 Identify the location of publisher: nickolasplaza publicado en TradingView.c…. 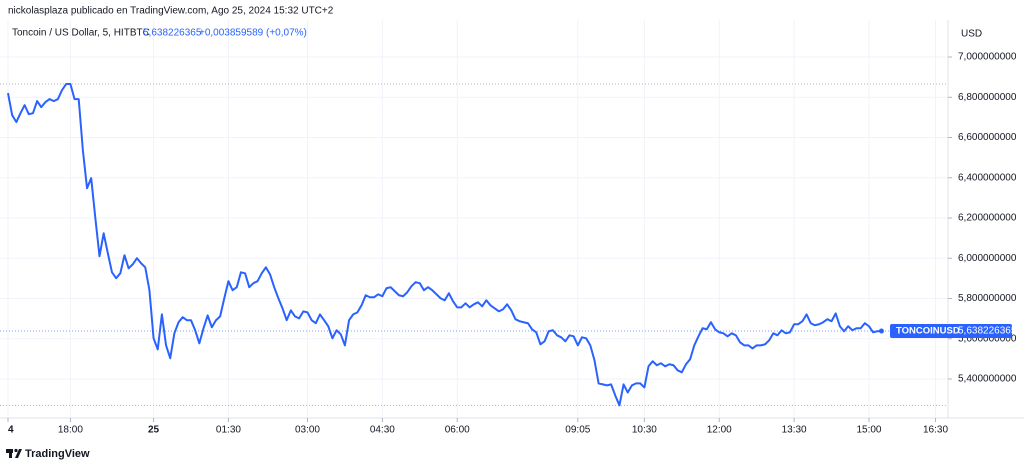
(171, 11).